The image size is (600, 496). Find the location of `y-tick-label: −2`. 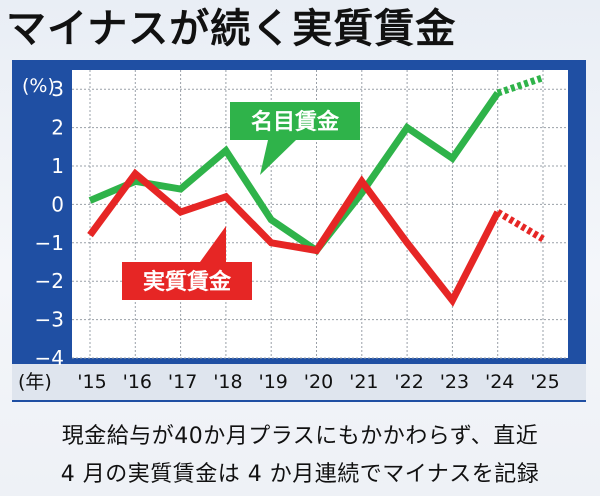

y-tick-label: −2 is located at coordinates (49, 281).